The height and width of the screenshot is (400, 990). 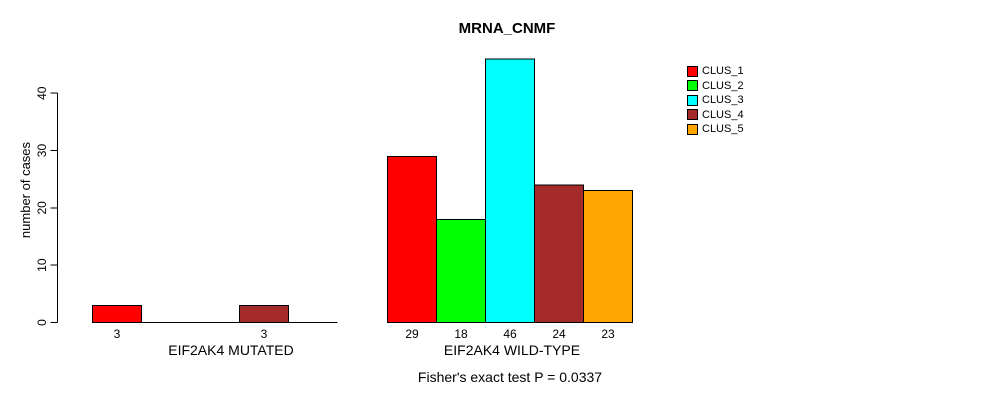 What do you see at coordinates (512, 350) in the screenshot?
I see `group-label-wildtype: EIF2AK4 WILD-TYPE` at bounding box center [512, 350].